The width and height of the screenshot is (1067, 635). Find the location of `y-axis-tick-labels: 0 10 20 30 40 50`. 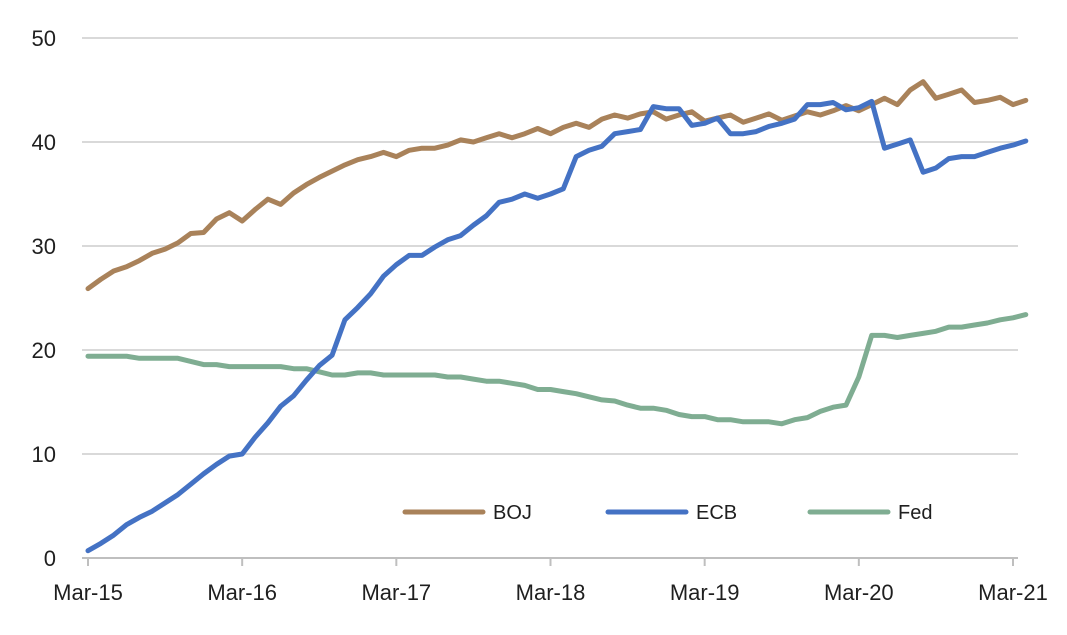

y-axis-tick-labels: 0 10 20 30 40 50 is located at coordinates (44, 298).